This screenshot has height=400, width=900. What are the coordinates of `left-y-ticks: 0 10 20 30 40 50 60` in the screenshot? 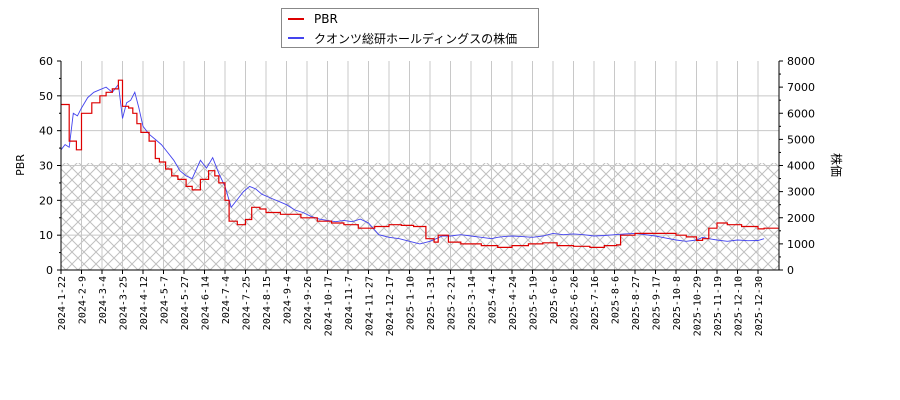 It's located at (50, 166).